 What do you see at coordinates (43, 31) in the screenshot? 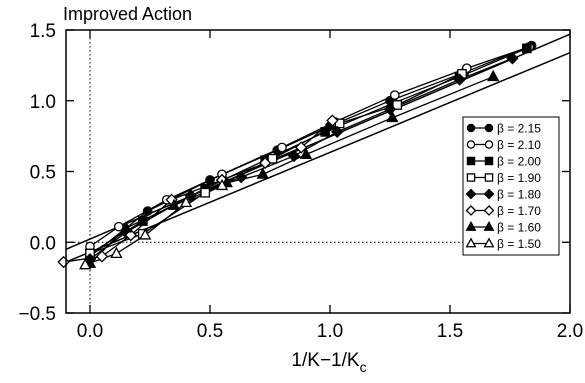
I see `y-tick-label: 1.5` at bounding box center [43, 31].